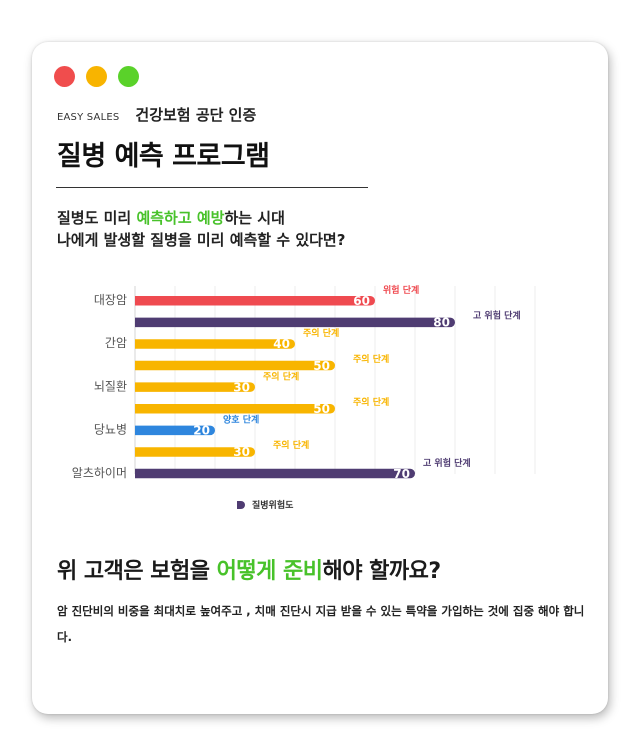 This screenshot has width=640, height=731. I want to click on intro-line-1-pre: 질병도 미리, so click(97, 218).